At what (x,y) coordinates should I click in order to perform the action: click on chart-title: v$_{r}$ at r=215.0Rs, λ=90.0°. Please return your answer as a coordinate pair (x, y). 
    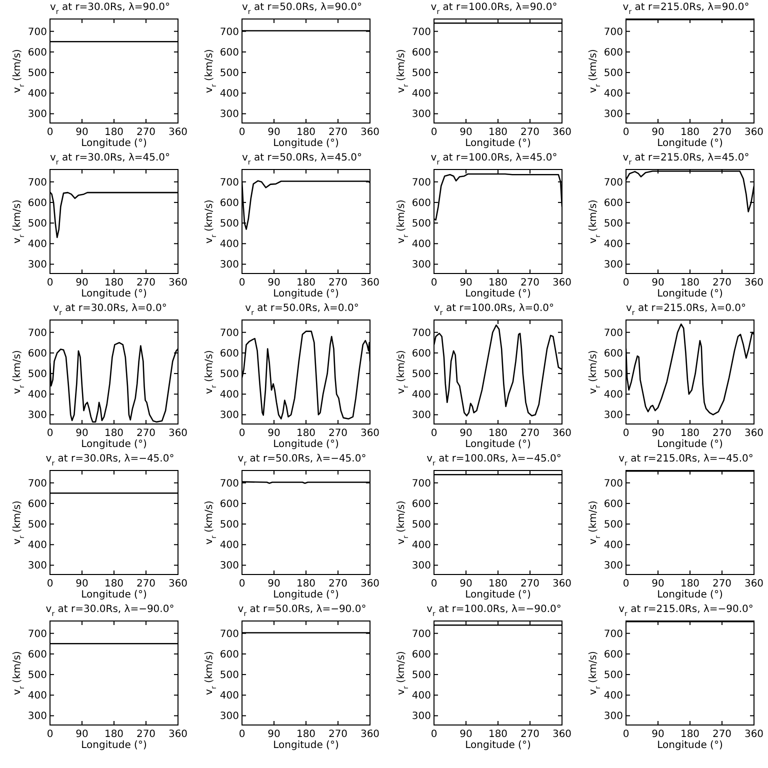
    Looking at the image, I should click on (686, 9).